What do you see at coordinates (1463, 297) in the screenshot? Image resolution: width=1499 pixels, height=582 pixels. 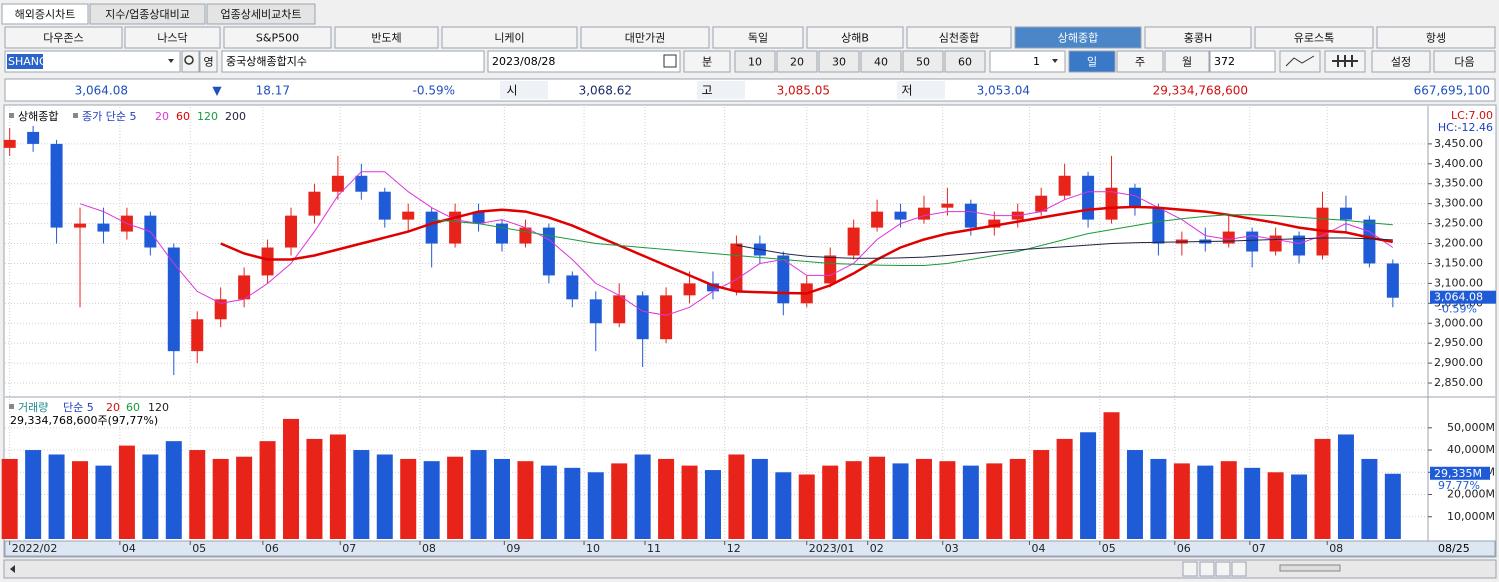 I see `last-price-box` at bounding box center [1463, 297].